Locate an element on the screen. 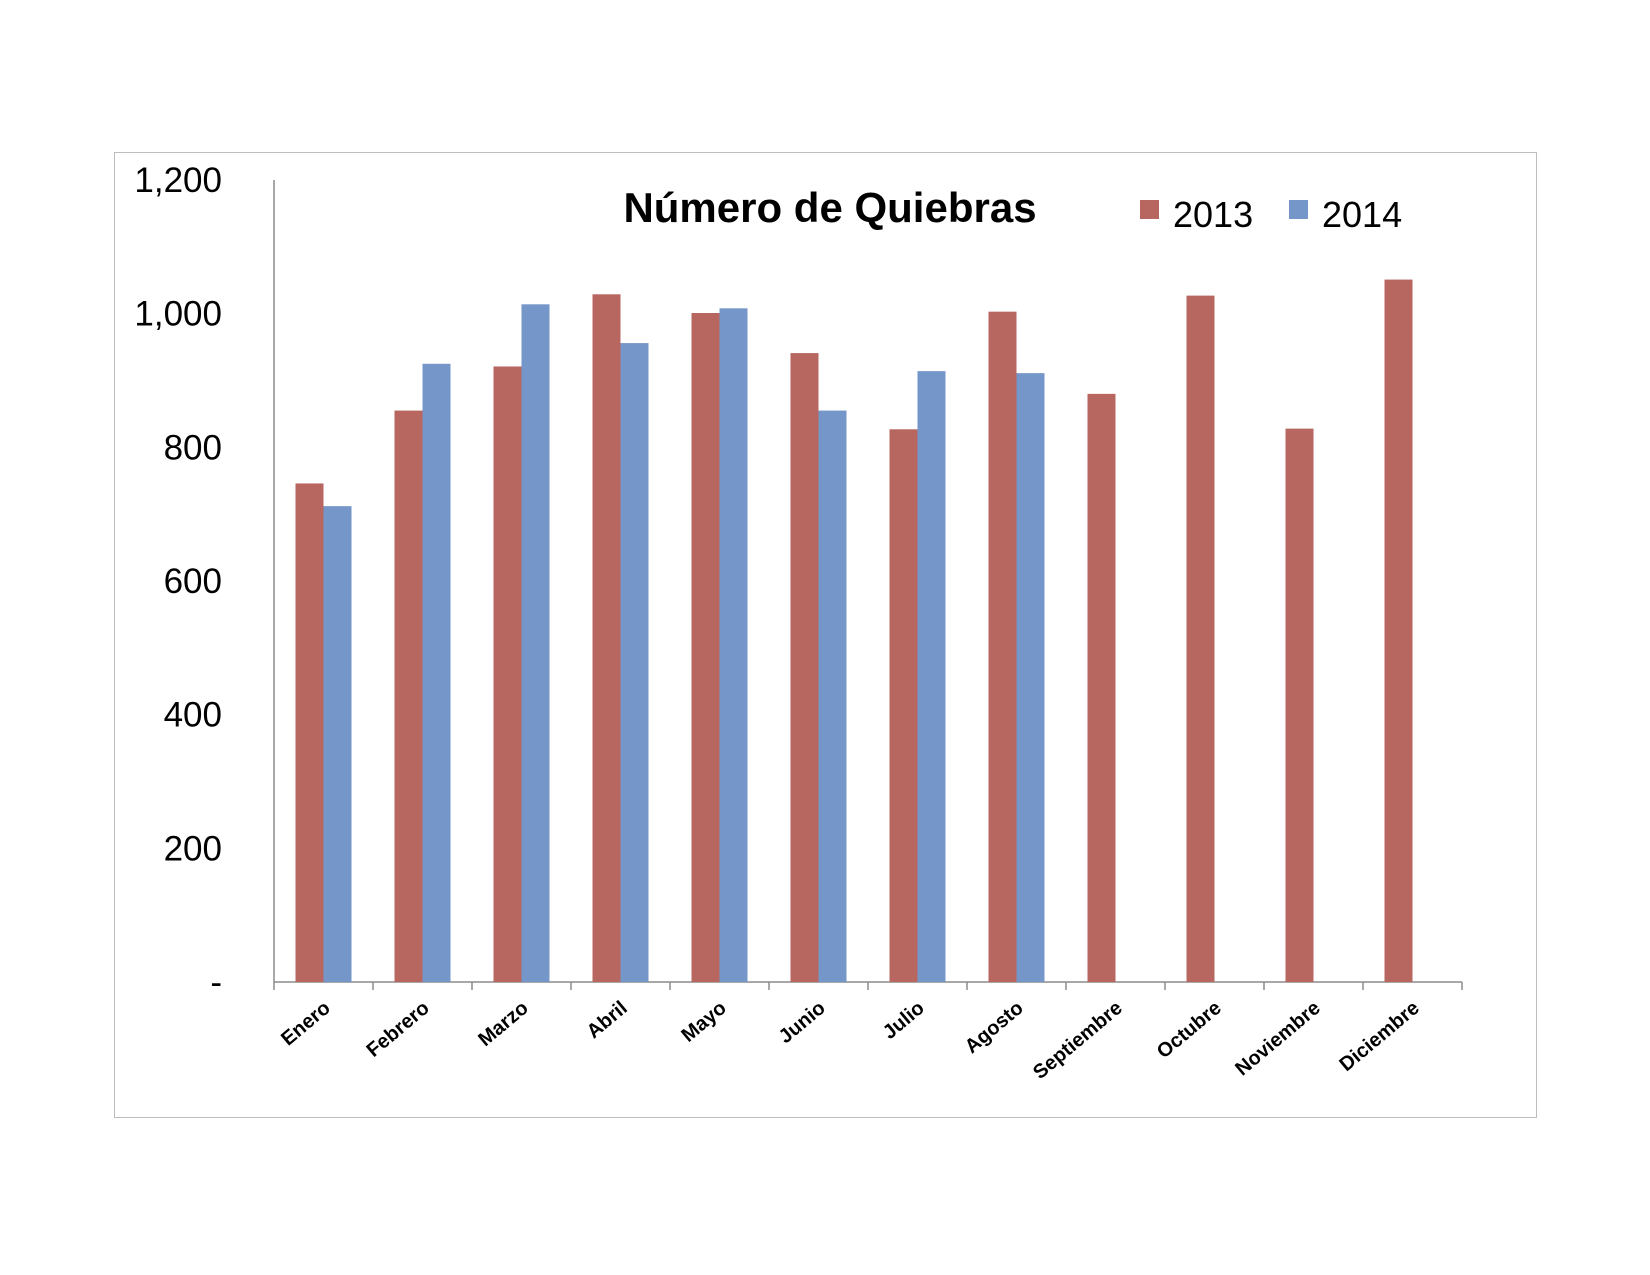 The width and height of the screenshot is (1650, 1275). legend-swatch-2014 is located at coordinates (1298, 209).